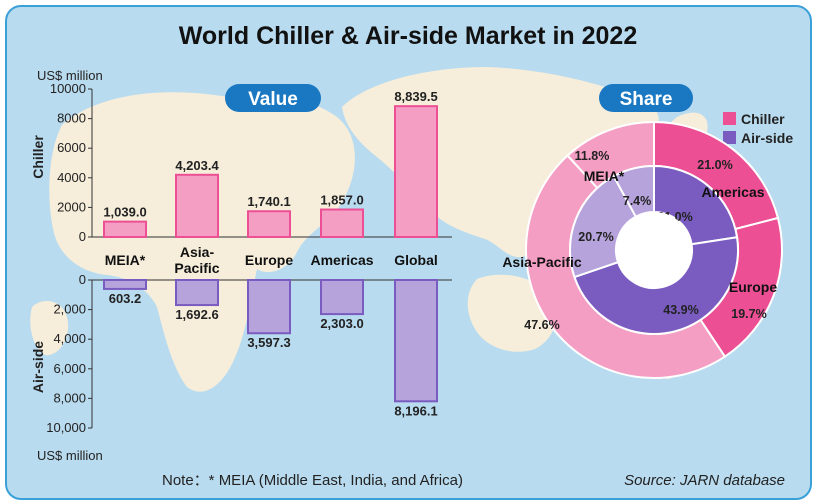 The height and width of the screenshot is (503, 815). I want to click on upper-tick-label: 4000, so click(71, 177).